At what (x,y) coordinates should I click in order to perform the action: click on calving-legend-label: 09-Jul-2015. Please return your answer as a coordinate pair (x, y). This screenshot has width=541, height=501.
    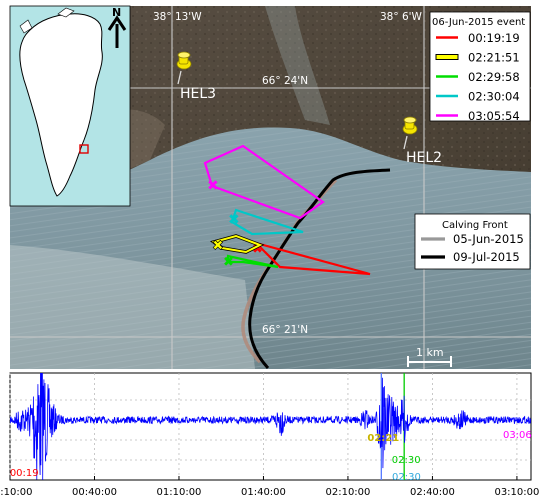
    Looking at the image, I should click on (486, 257).